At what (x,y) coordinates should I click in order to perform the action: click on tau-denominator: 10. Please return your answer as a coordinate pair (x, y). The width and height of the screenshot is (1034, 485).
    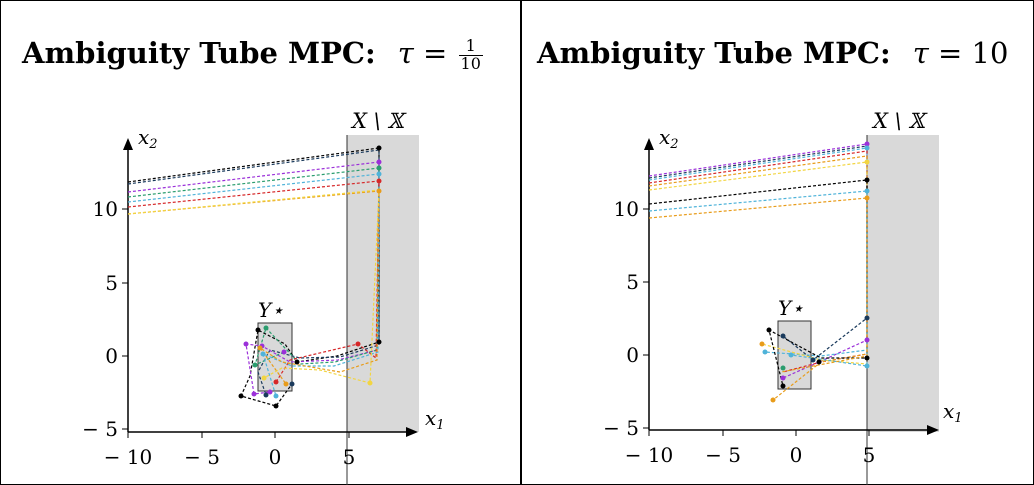
    Looking at the image, I should click on (470, 63).